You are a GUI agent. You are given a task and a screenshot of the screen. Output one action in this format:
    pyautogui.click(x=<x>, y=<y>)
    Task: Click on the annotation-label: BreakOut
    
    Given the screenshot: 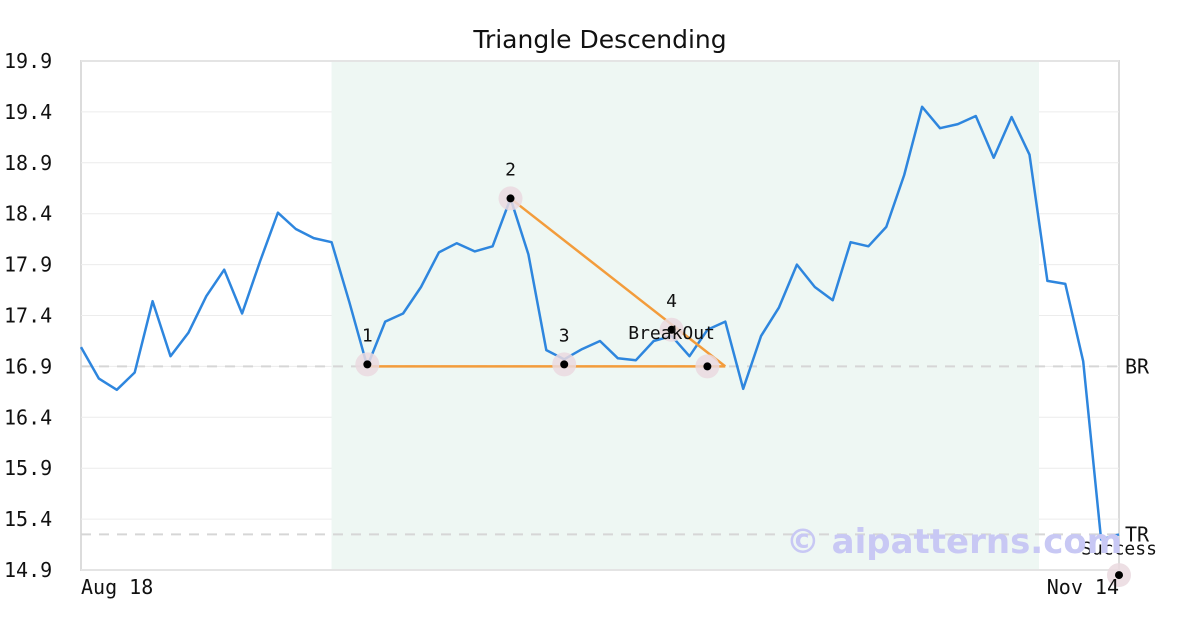 What is the action you would take?
    pyautogui.click(x=671, y=333)
    